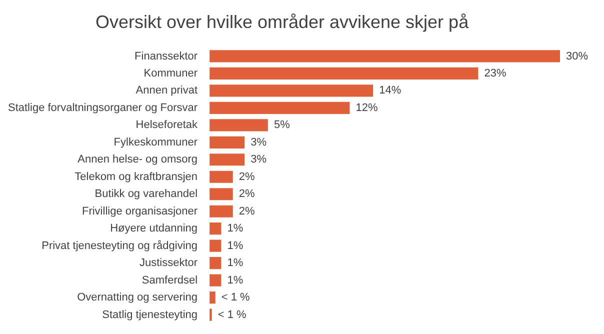  Describe the element at coordinates (367, 108) in the screenshot. I see `data-label: 12%` at that location.